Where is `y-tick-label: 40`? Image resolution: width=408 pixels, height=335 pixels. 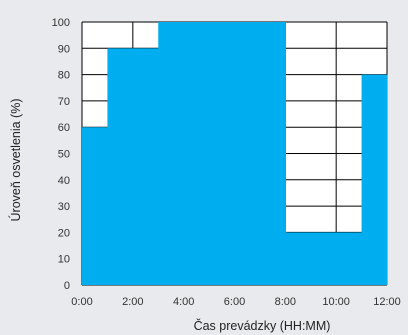
y-tick-label: 40 is located at coordinates (64, 181).